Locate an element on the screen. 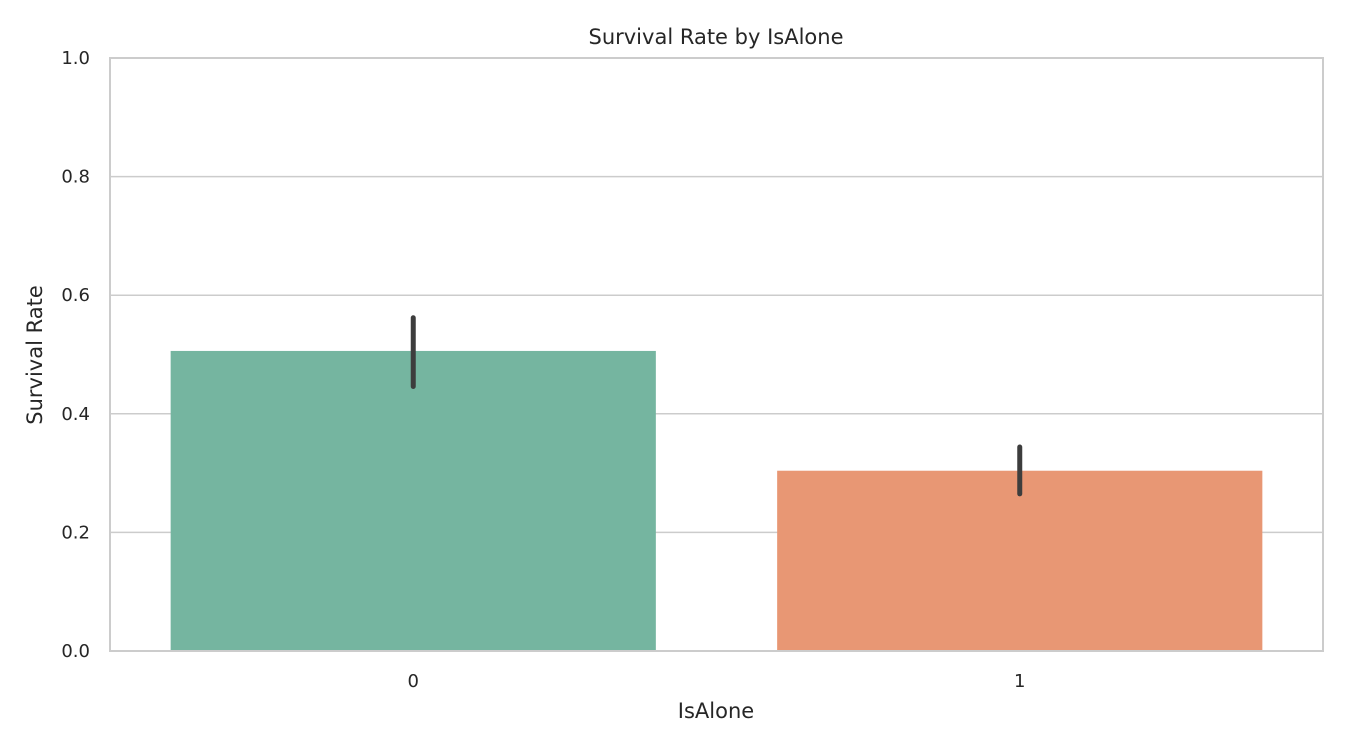 The image size is (1350, 750). x-tick-label: 0 is located at coordinates (413, 681).